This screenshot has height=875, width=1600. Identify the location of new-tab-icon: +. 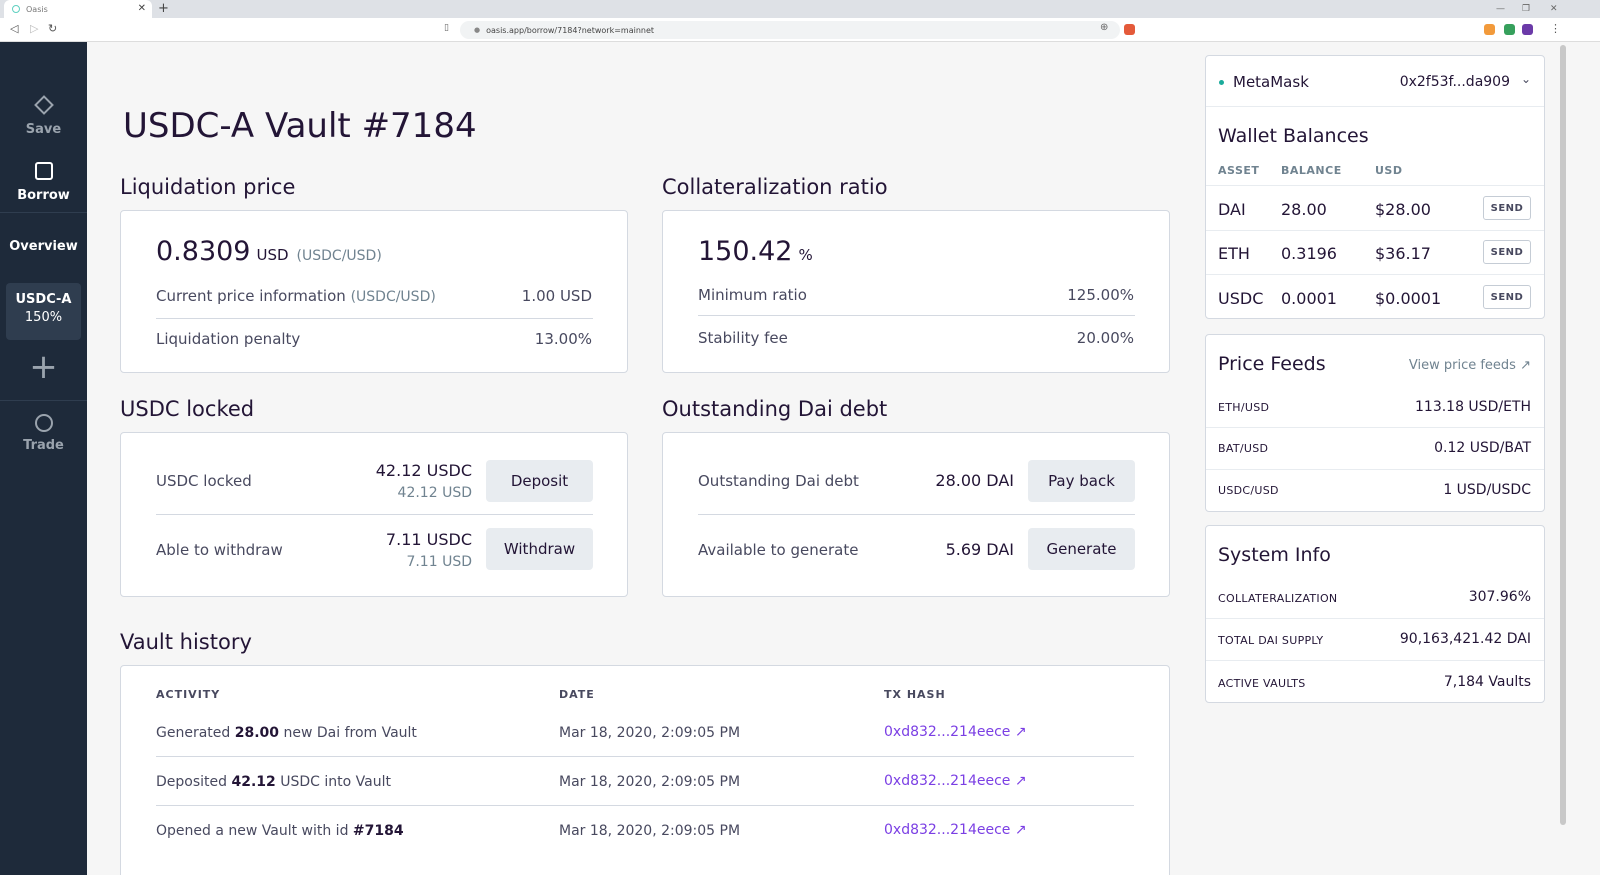
(163, 8).